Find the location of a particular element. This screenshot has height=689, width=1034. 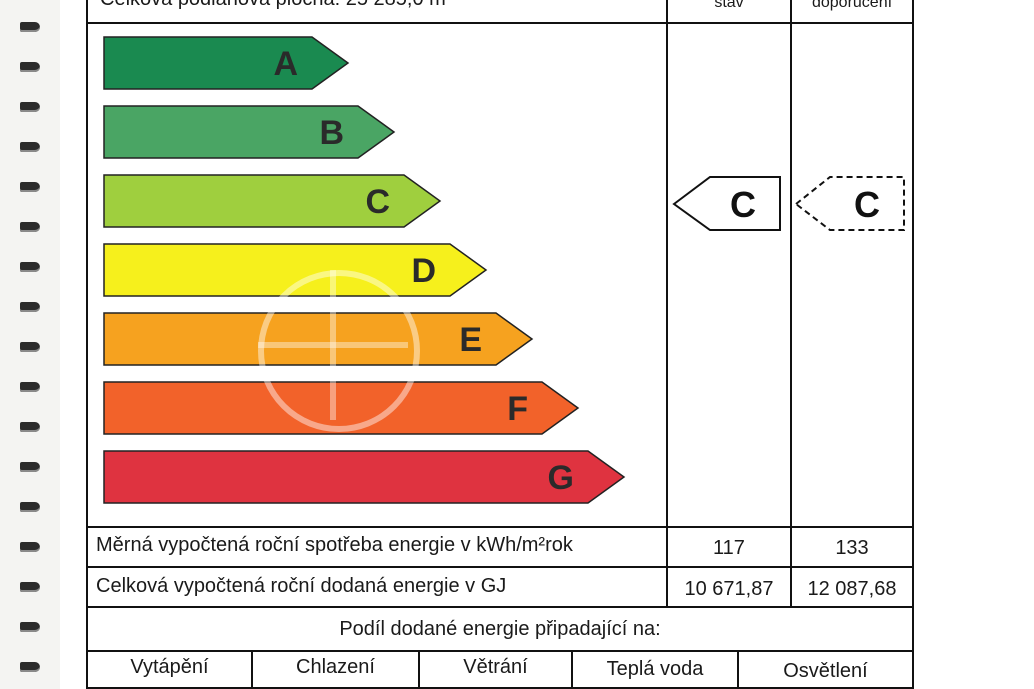

energy-class-letter: C is located at coordinates (377, 202).